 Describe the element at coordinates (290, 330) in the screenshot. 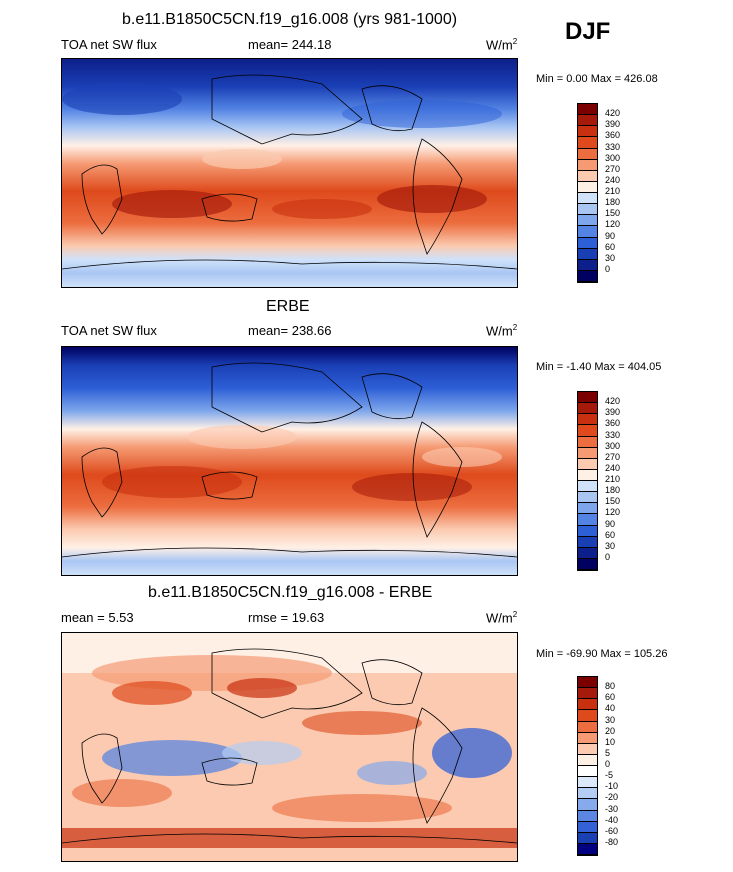

I see `panel-2-mean: mean= 238.66` at that location.